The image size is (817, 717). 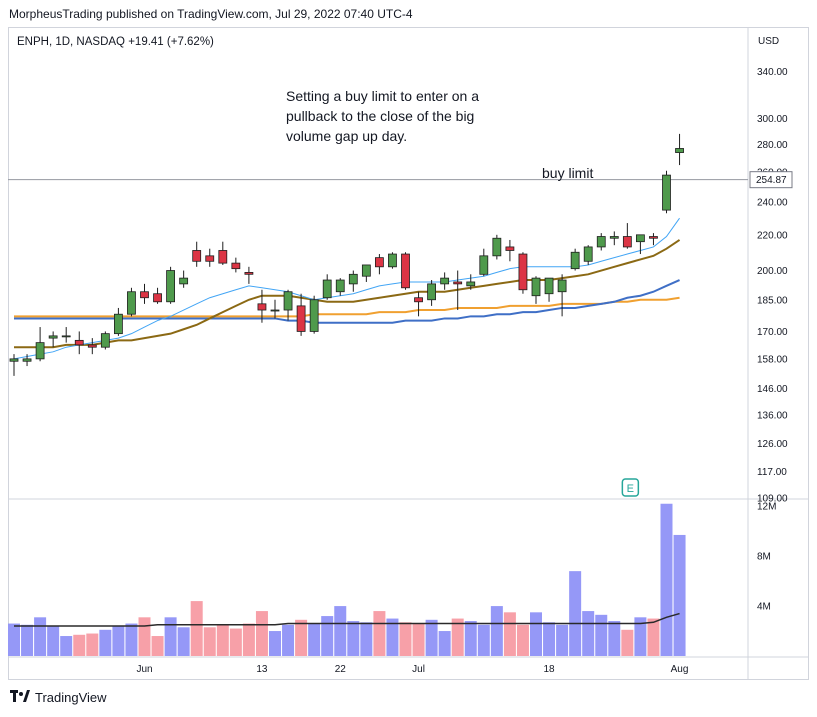 What do you see at coordinates (772, 389) in the screenshot?
I see `price-tick-label: 146.00` at bounding box center [772, 389].